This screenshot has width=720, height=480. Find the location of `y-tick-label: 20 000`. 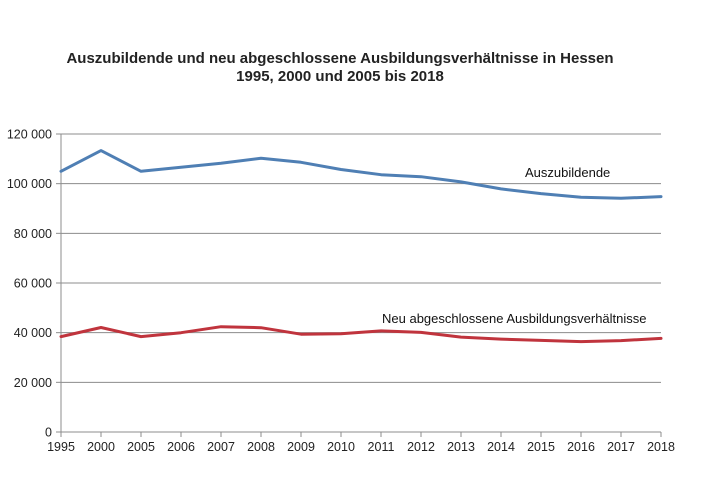

y-tick-label: 20 000 is located at coordinates (33, 383).